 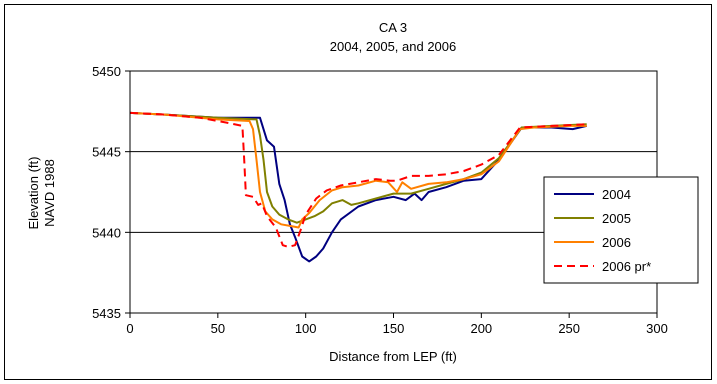 What do you see at coordinates (106, 313) in the screenshot?
I see `y-tick-label-5435: 5435` at bounding box center [106, 313].